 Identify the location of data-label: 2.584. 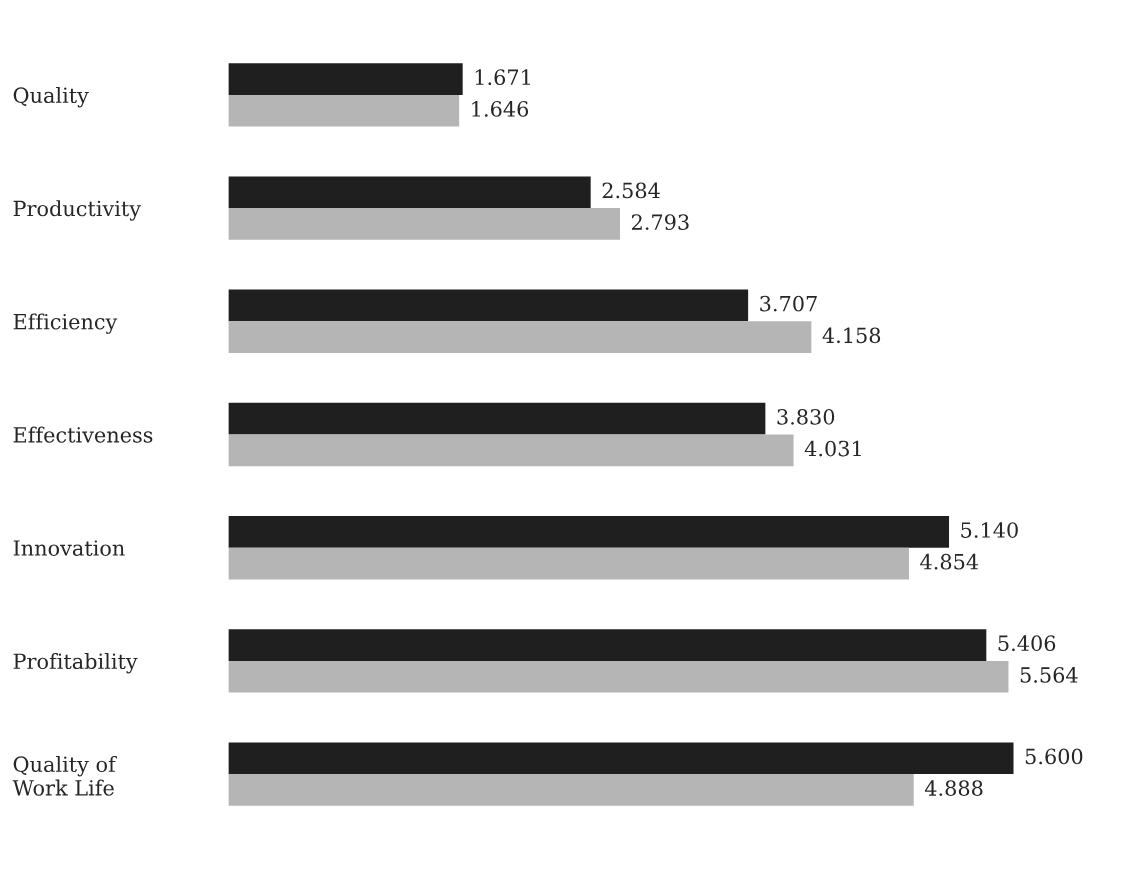
(631, 190).